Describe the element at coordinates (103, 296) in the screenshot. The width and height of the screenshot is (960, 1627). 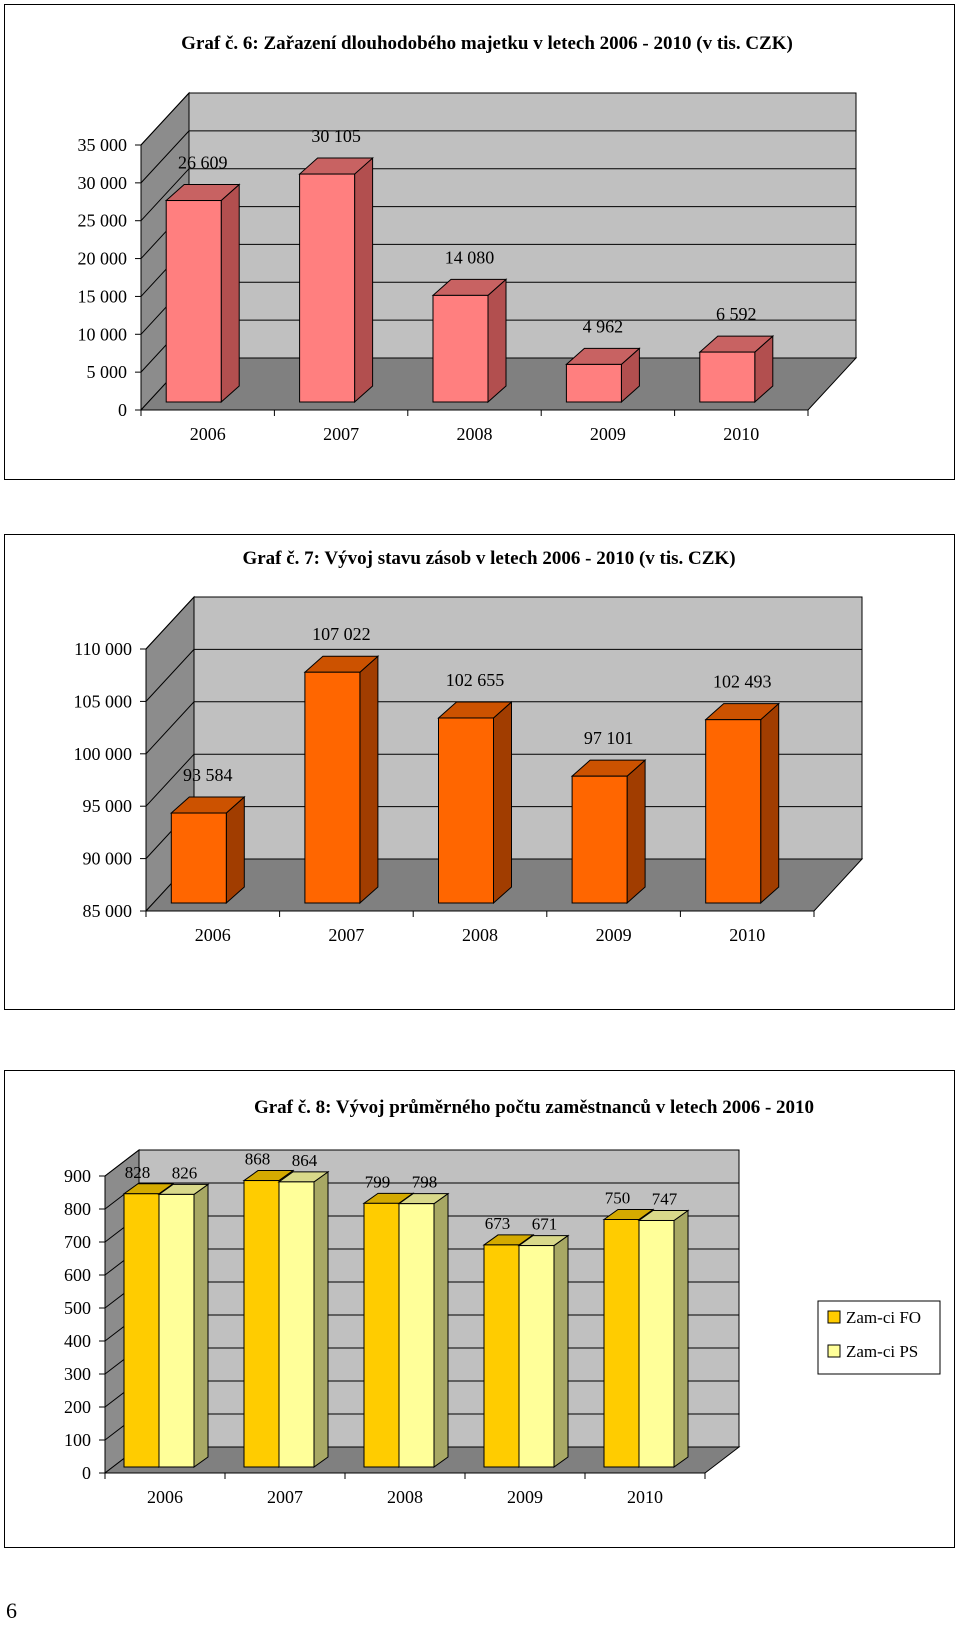
I see `y-tick-label: 15 000` at that location.